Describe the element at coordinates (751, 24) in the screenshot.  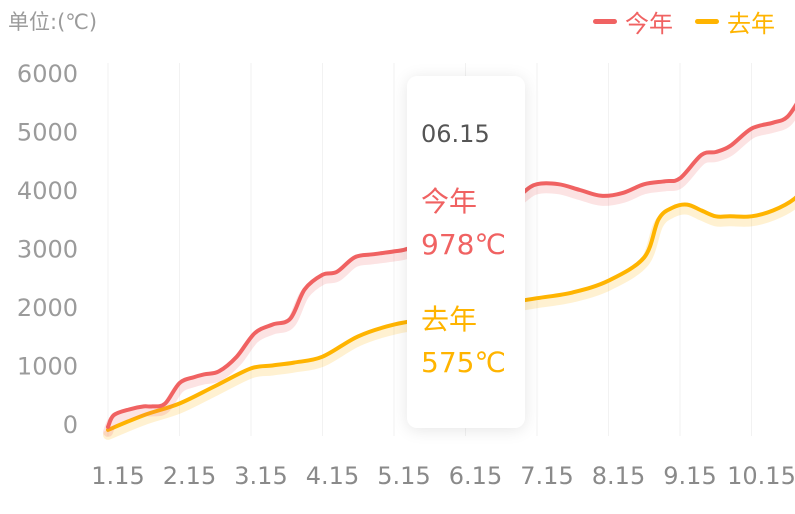
I see `legend-label-last-year: 去年` at that location.